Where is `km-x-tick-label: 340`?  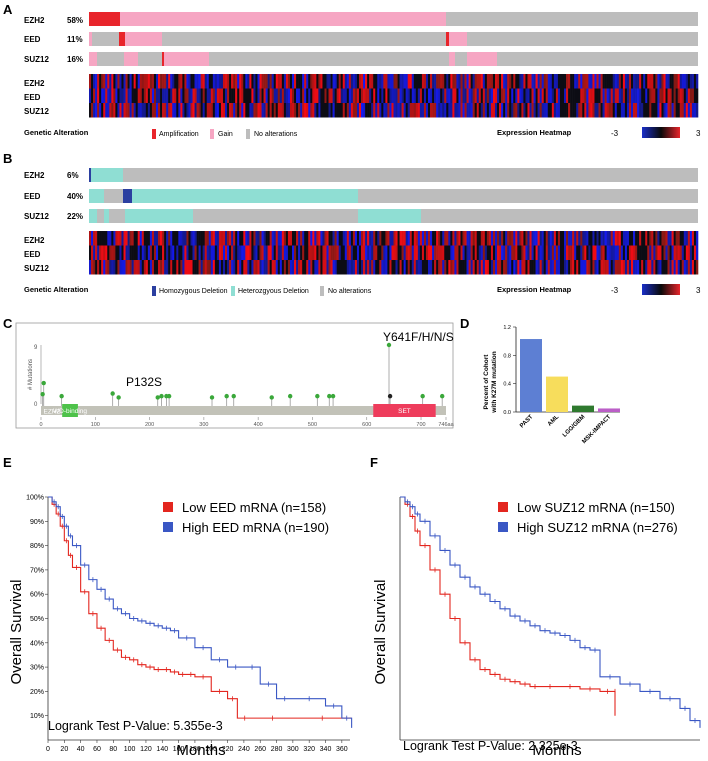 km-x-tick-label: 340 is located at coordinates (326, 749).